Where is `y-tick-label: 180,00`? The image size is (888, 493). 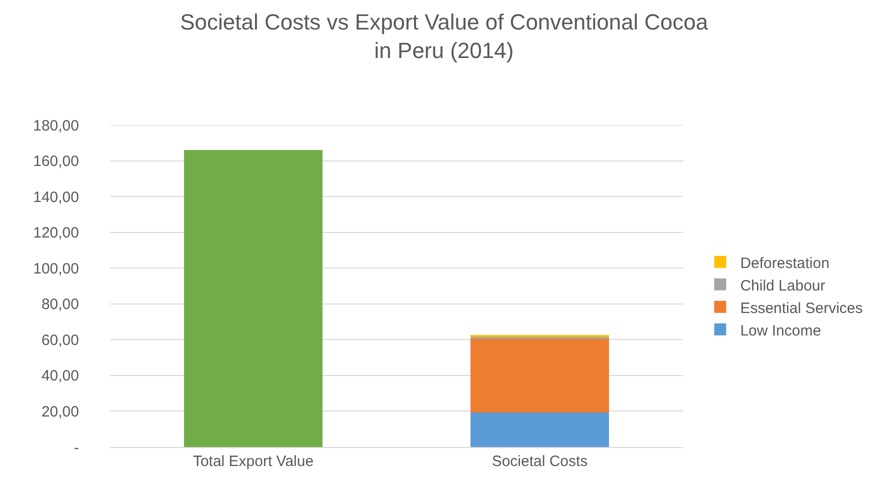 y-tick-label: 180,00 is located at coordinates (56, 125).